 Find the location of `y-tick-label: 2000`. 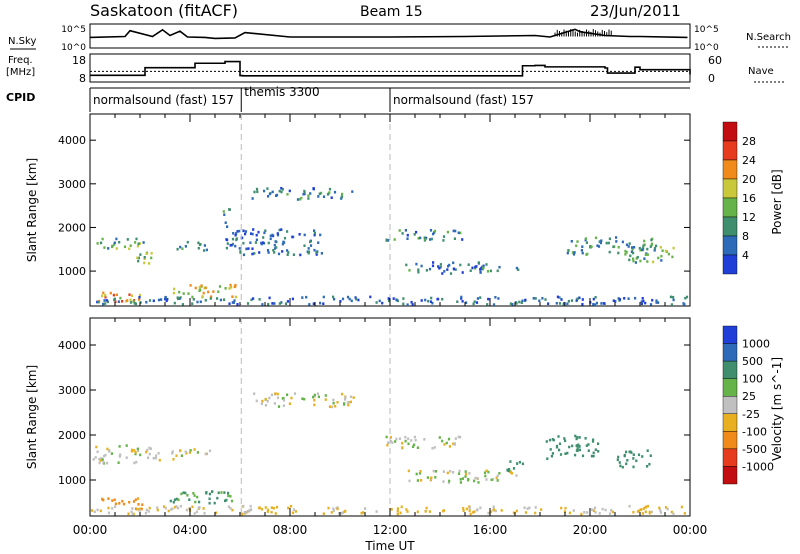

y-tick-label: 2000 is located at coordinates (72, 227).